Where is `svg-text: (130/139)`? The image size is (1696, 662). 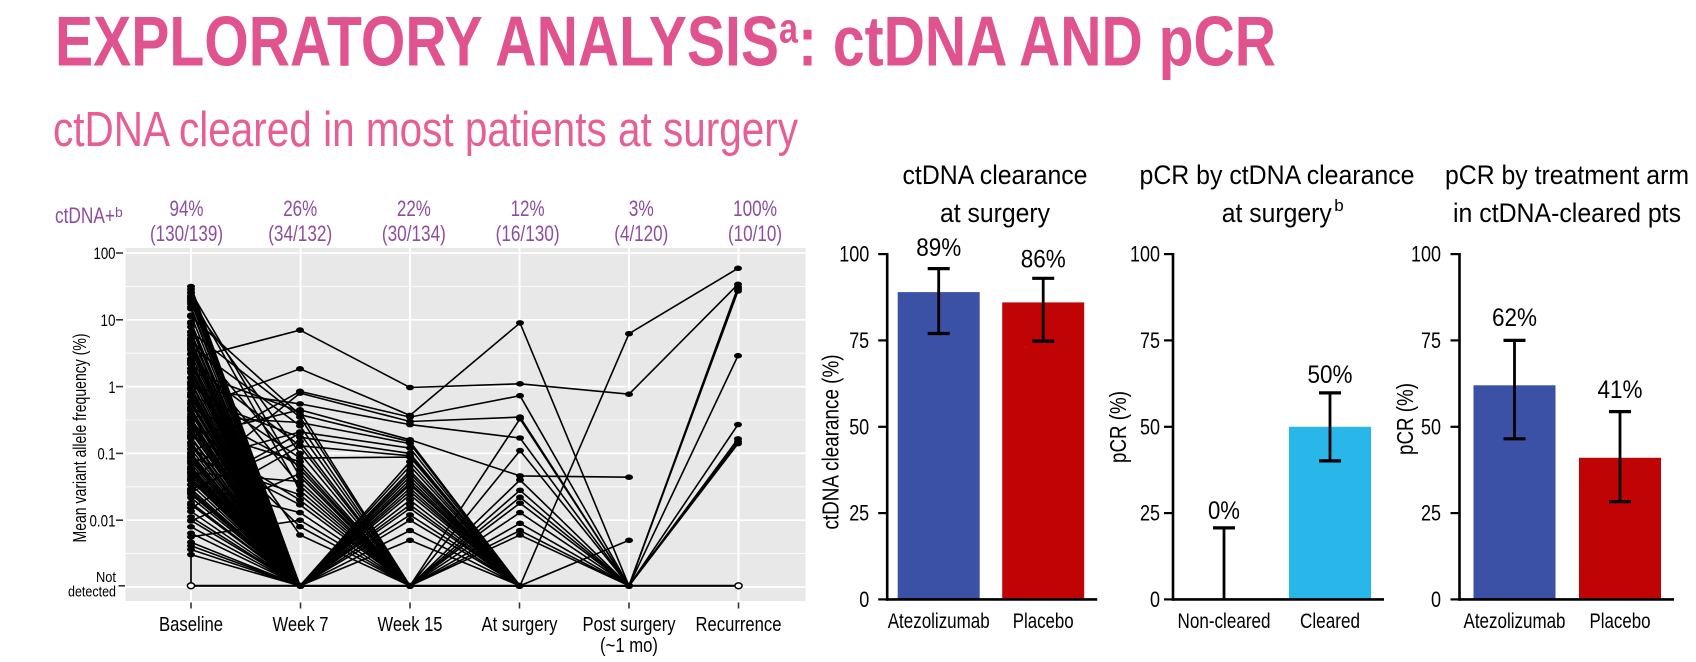 svg-text: (130/139) is located at coordinates (186, 233).